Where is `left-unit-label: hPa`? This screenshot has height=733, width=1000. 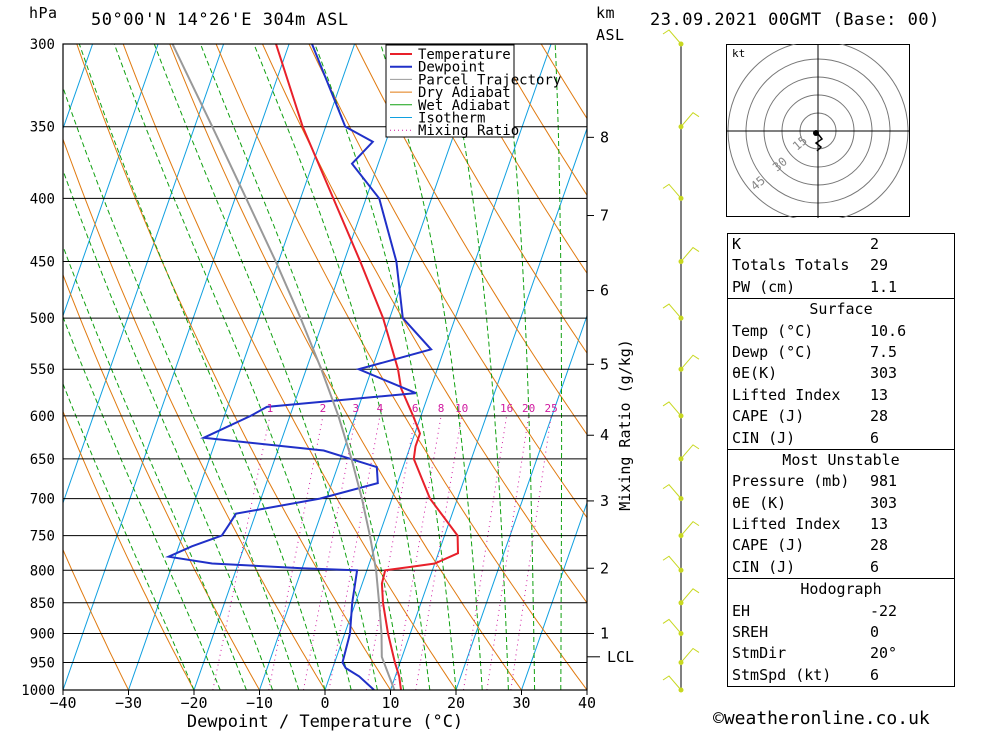
left-unit-label: hPa is located at coordinates (43, 13).